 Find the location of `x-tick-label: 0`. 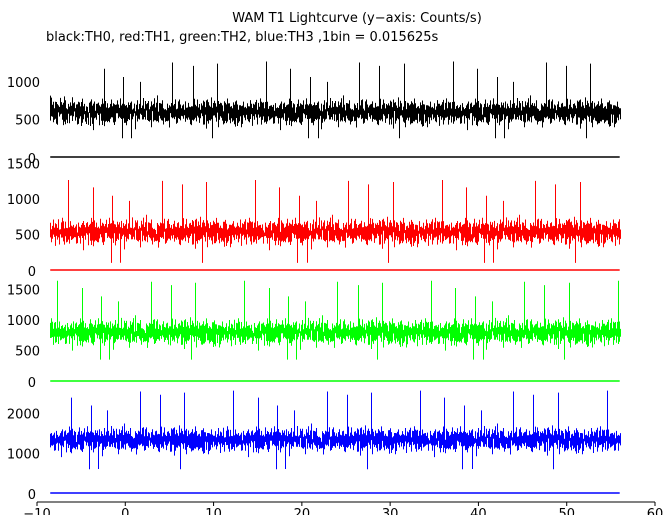

x-tick-label: 0 is located at coordinates (125, 511).